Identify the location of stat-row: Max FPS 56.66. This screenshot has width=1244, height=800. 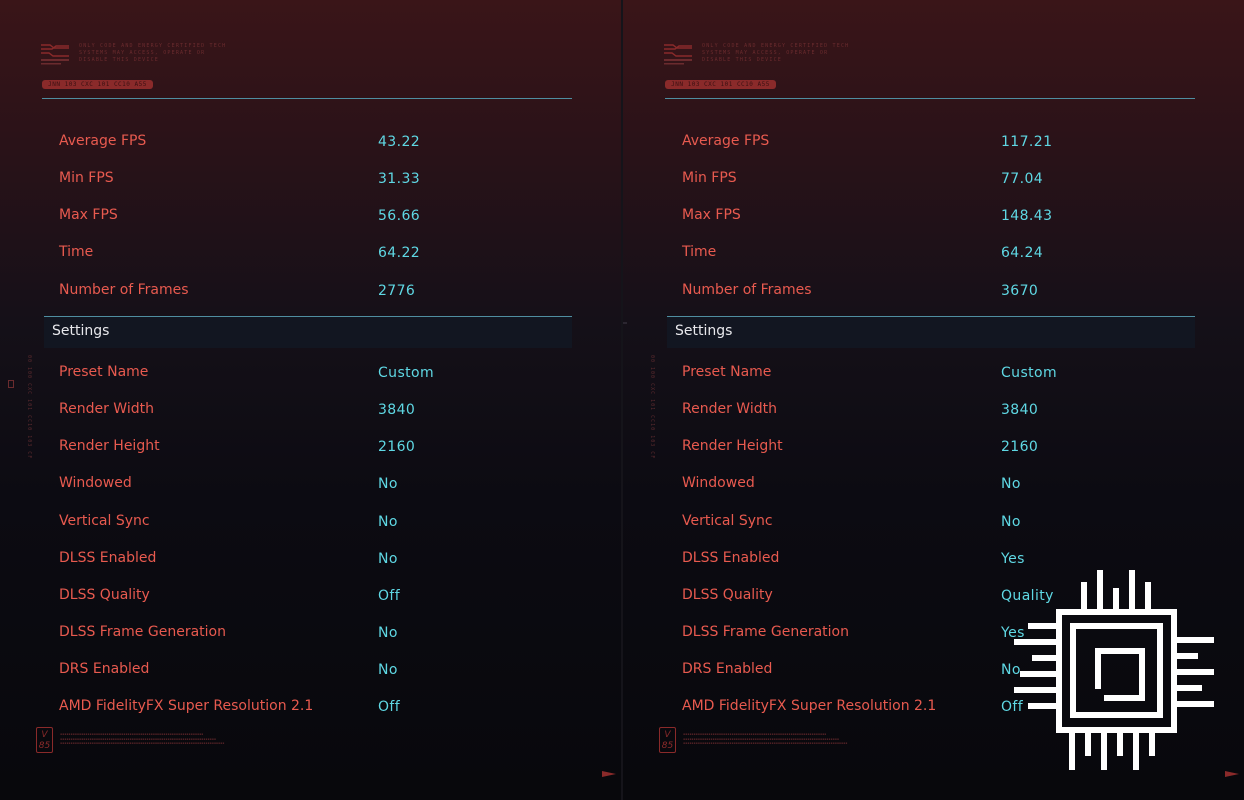
(309, 217).